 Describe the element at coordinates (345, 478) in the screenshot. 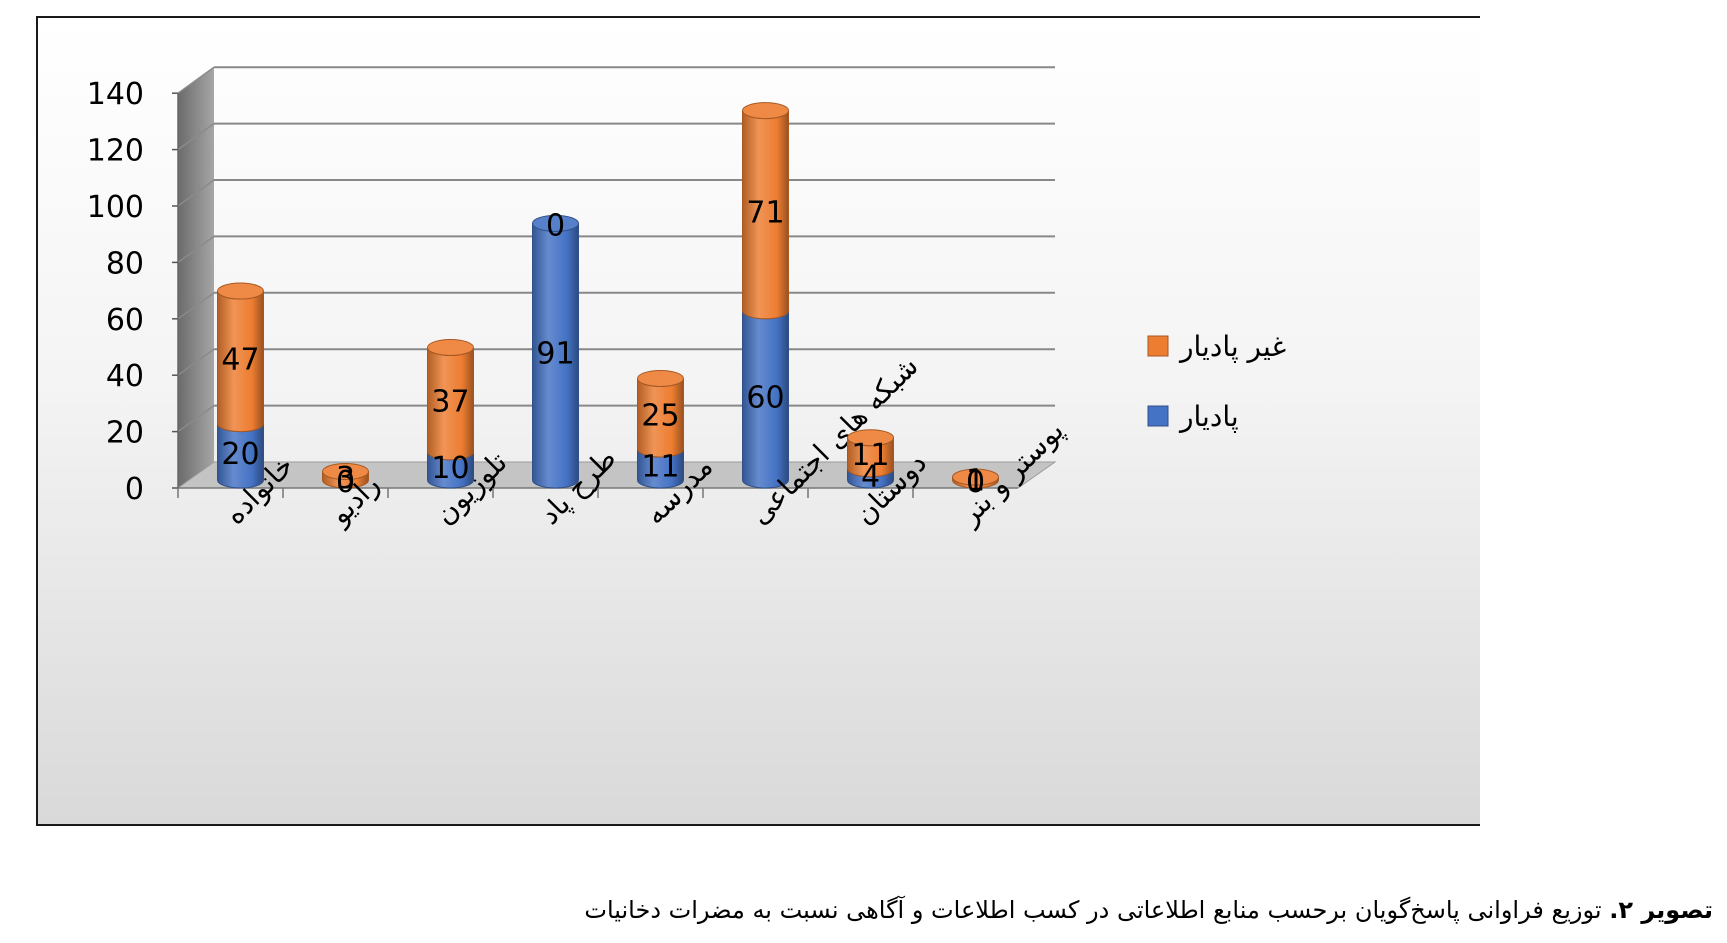

I see `data-label: 3` at that location.